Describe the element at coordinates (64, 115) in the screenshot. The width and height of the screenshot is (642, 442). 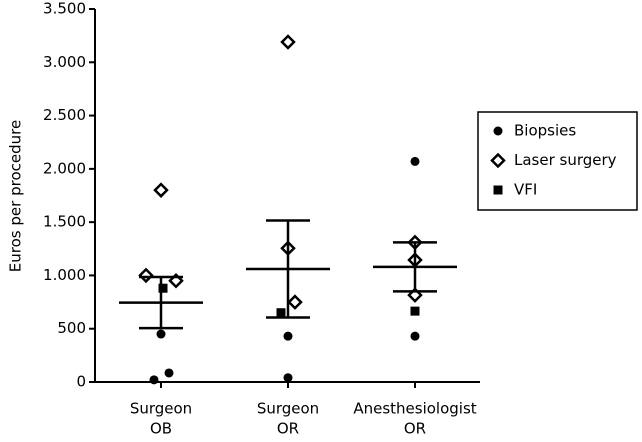
I see `y-tick-label: 2.500` at that location.